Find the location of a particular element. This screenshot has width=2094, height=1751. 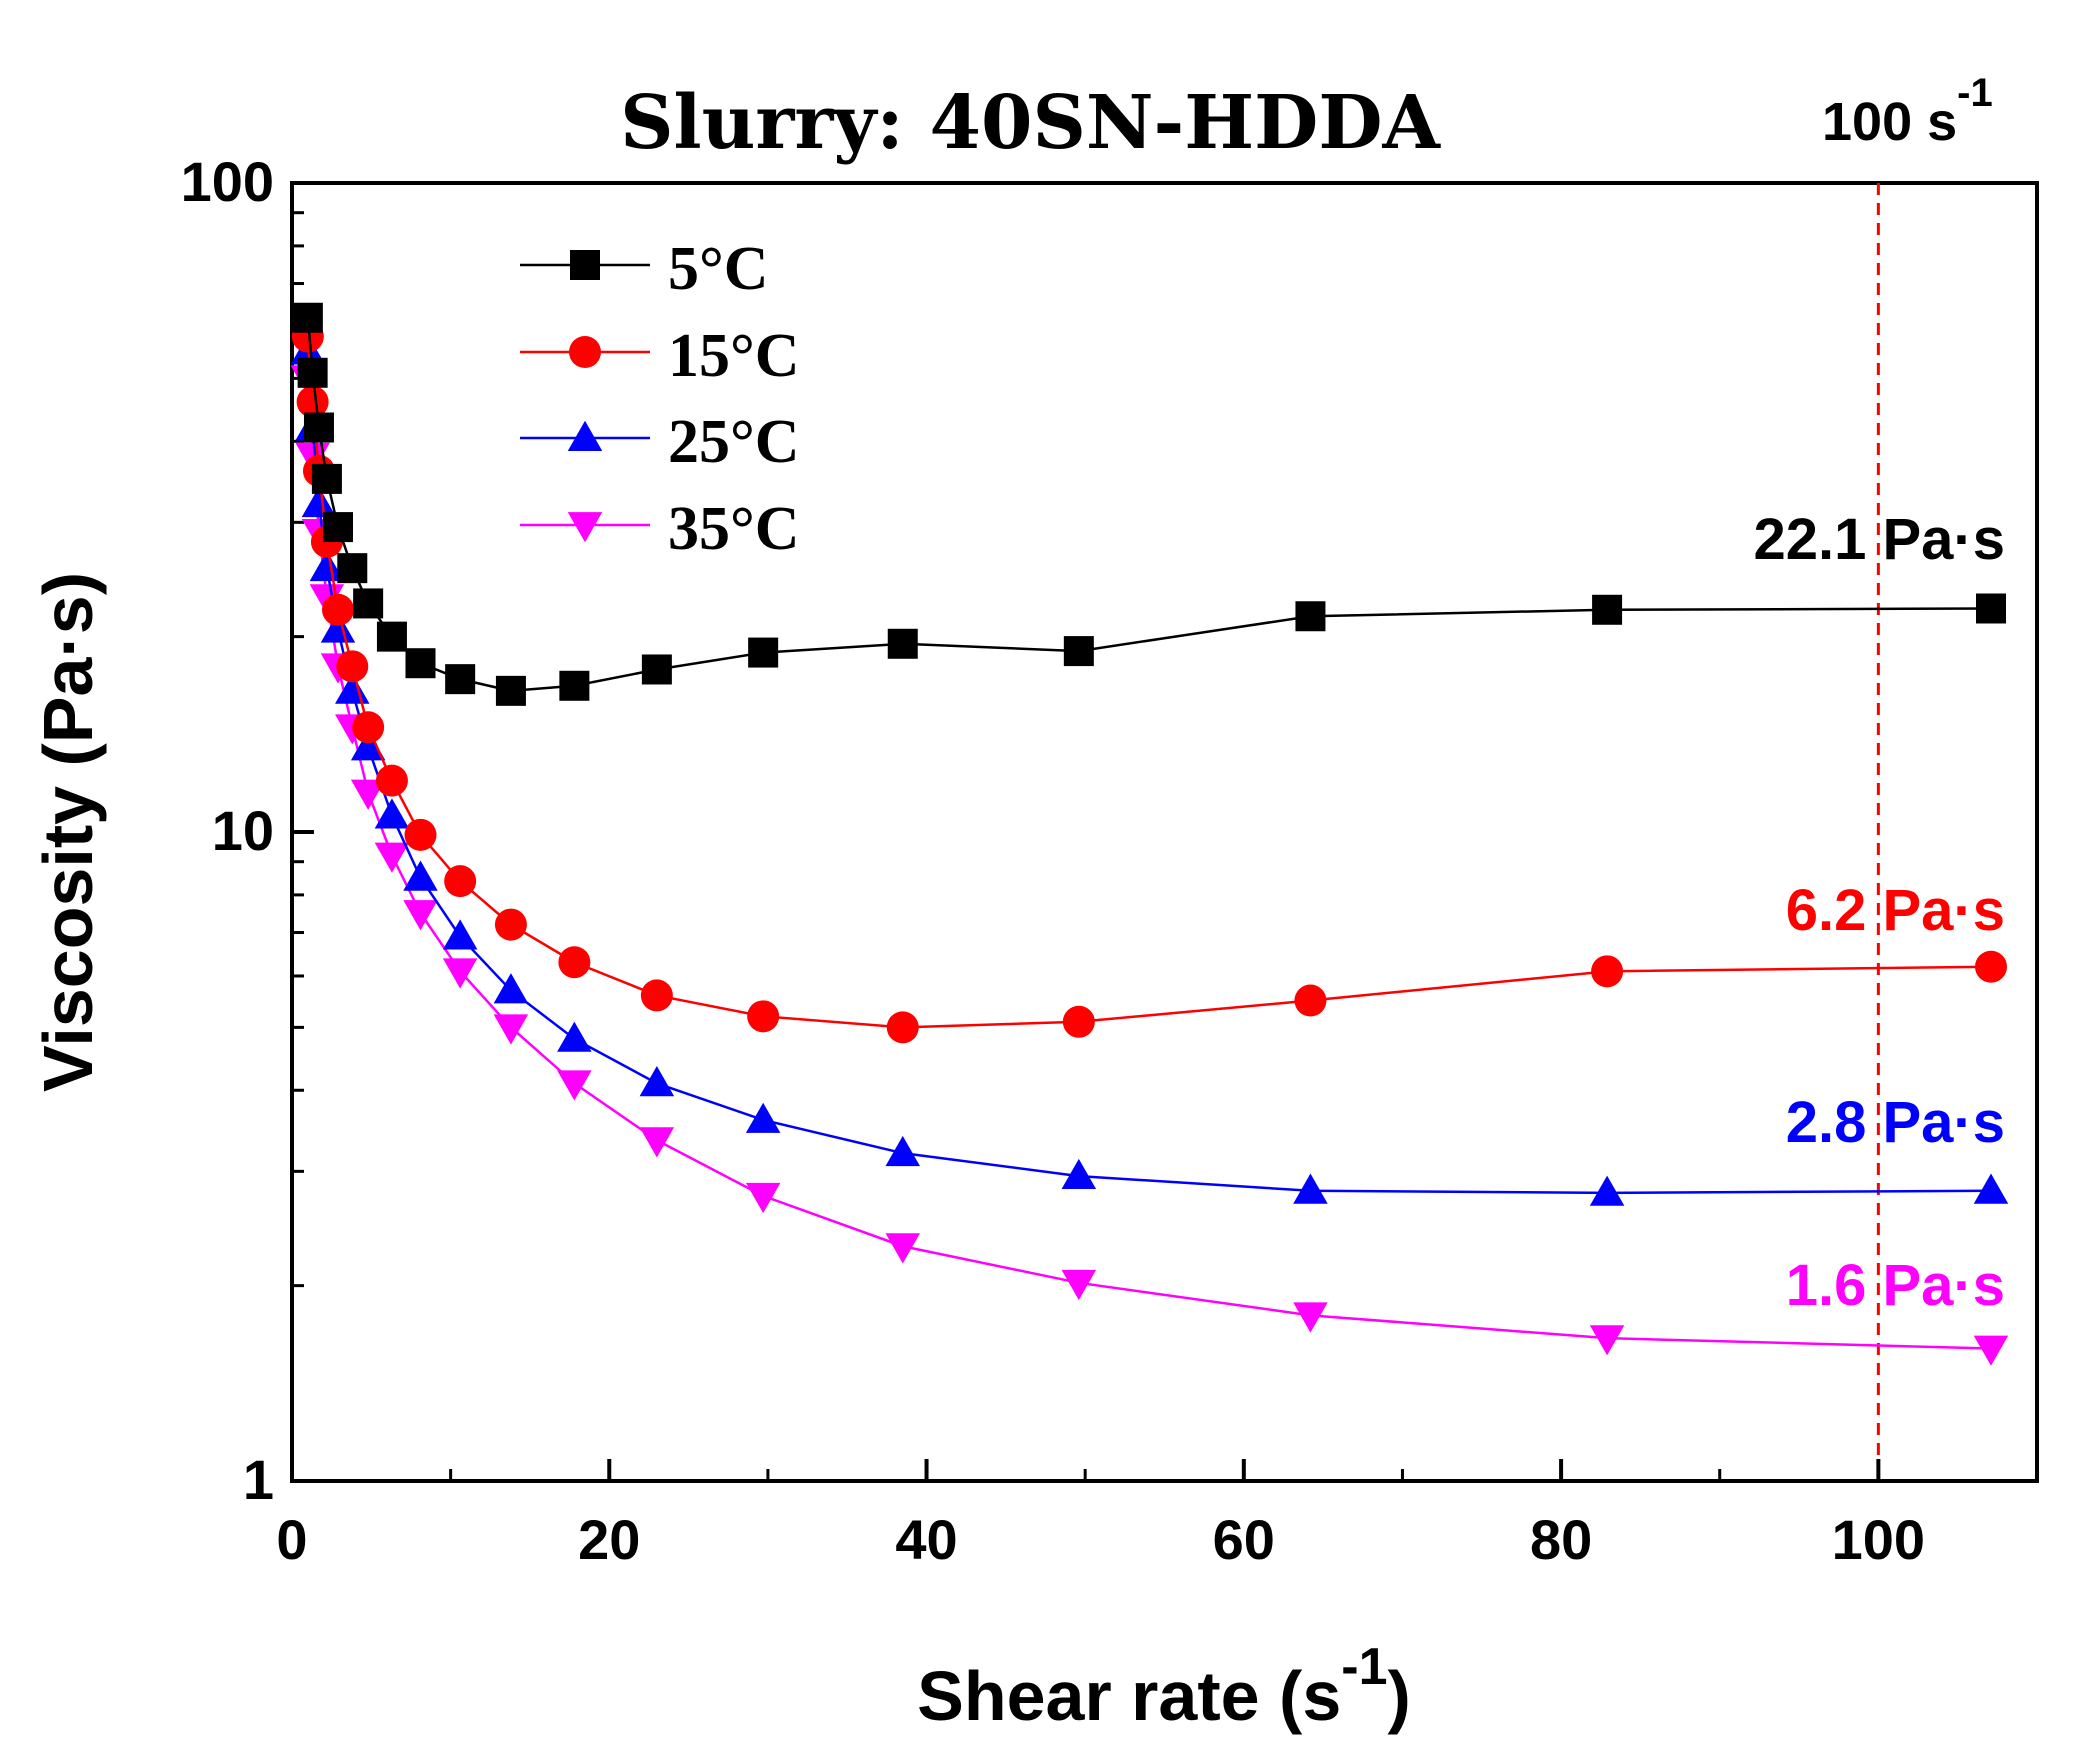

legend-item: 35°C is located at coordinates (660, 529).